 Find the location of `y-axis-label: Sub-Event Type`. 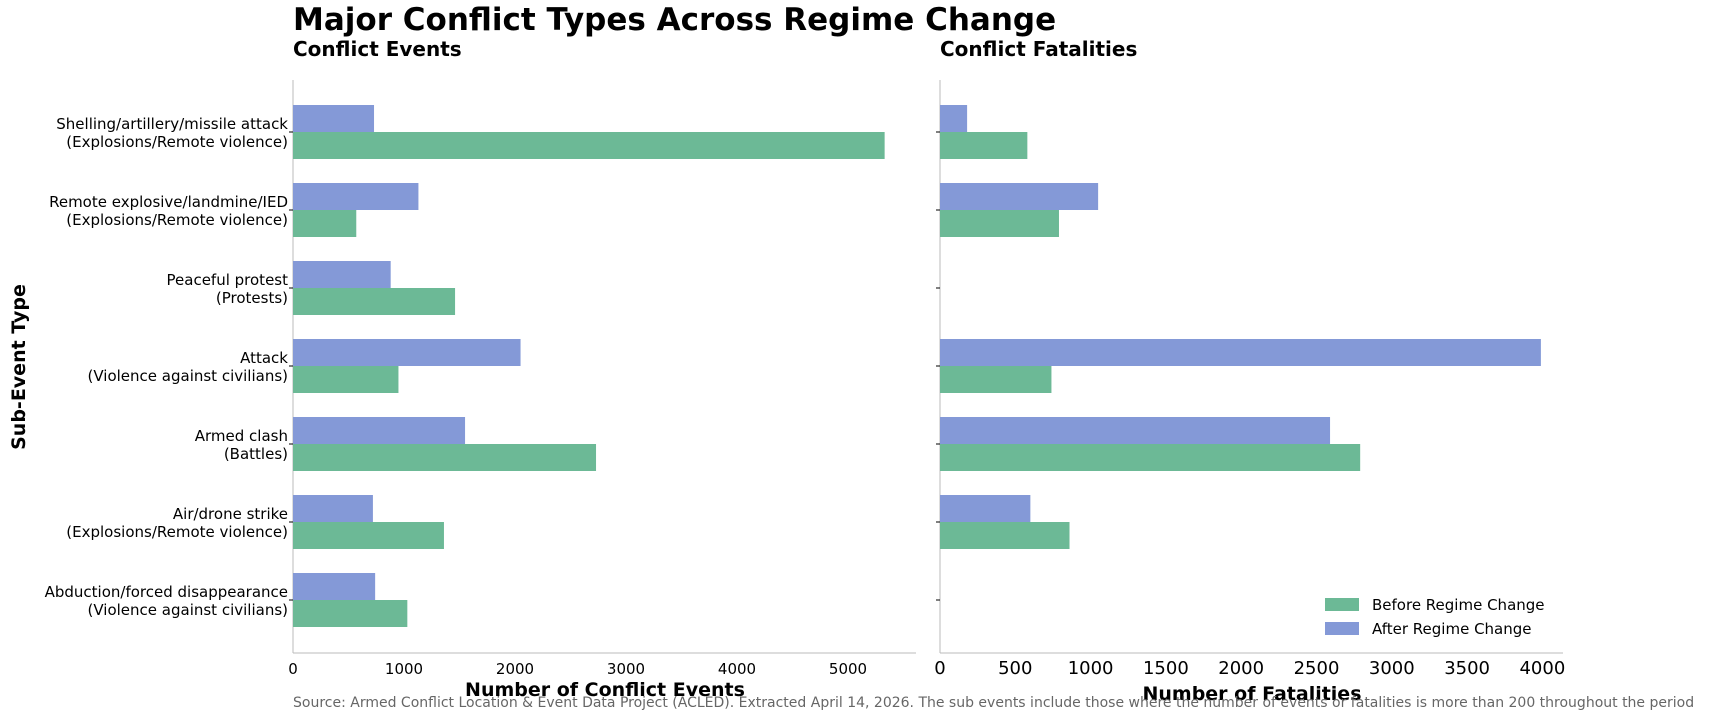

y-axis-label: Sub-Event Type is located at coordinates (19, 367).